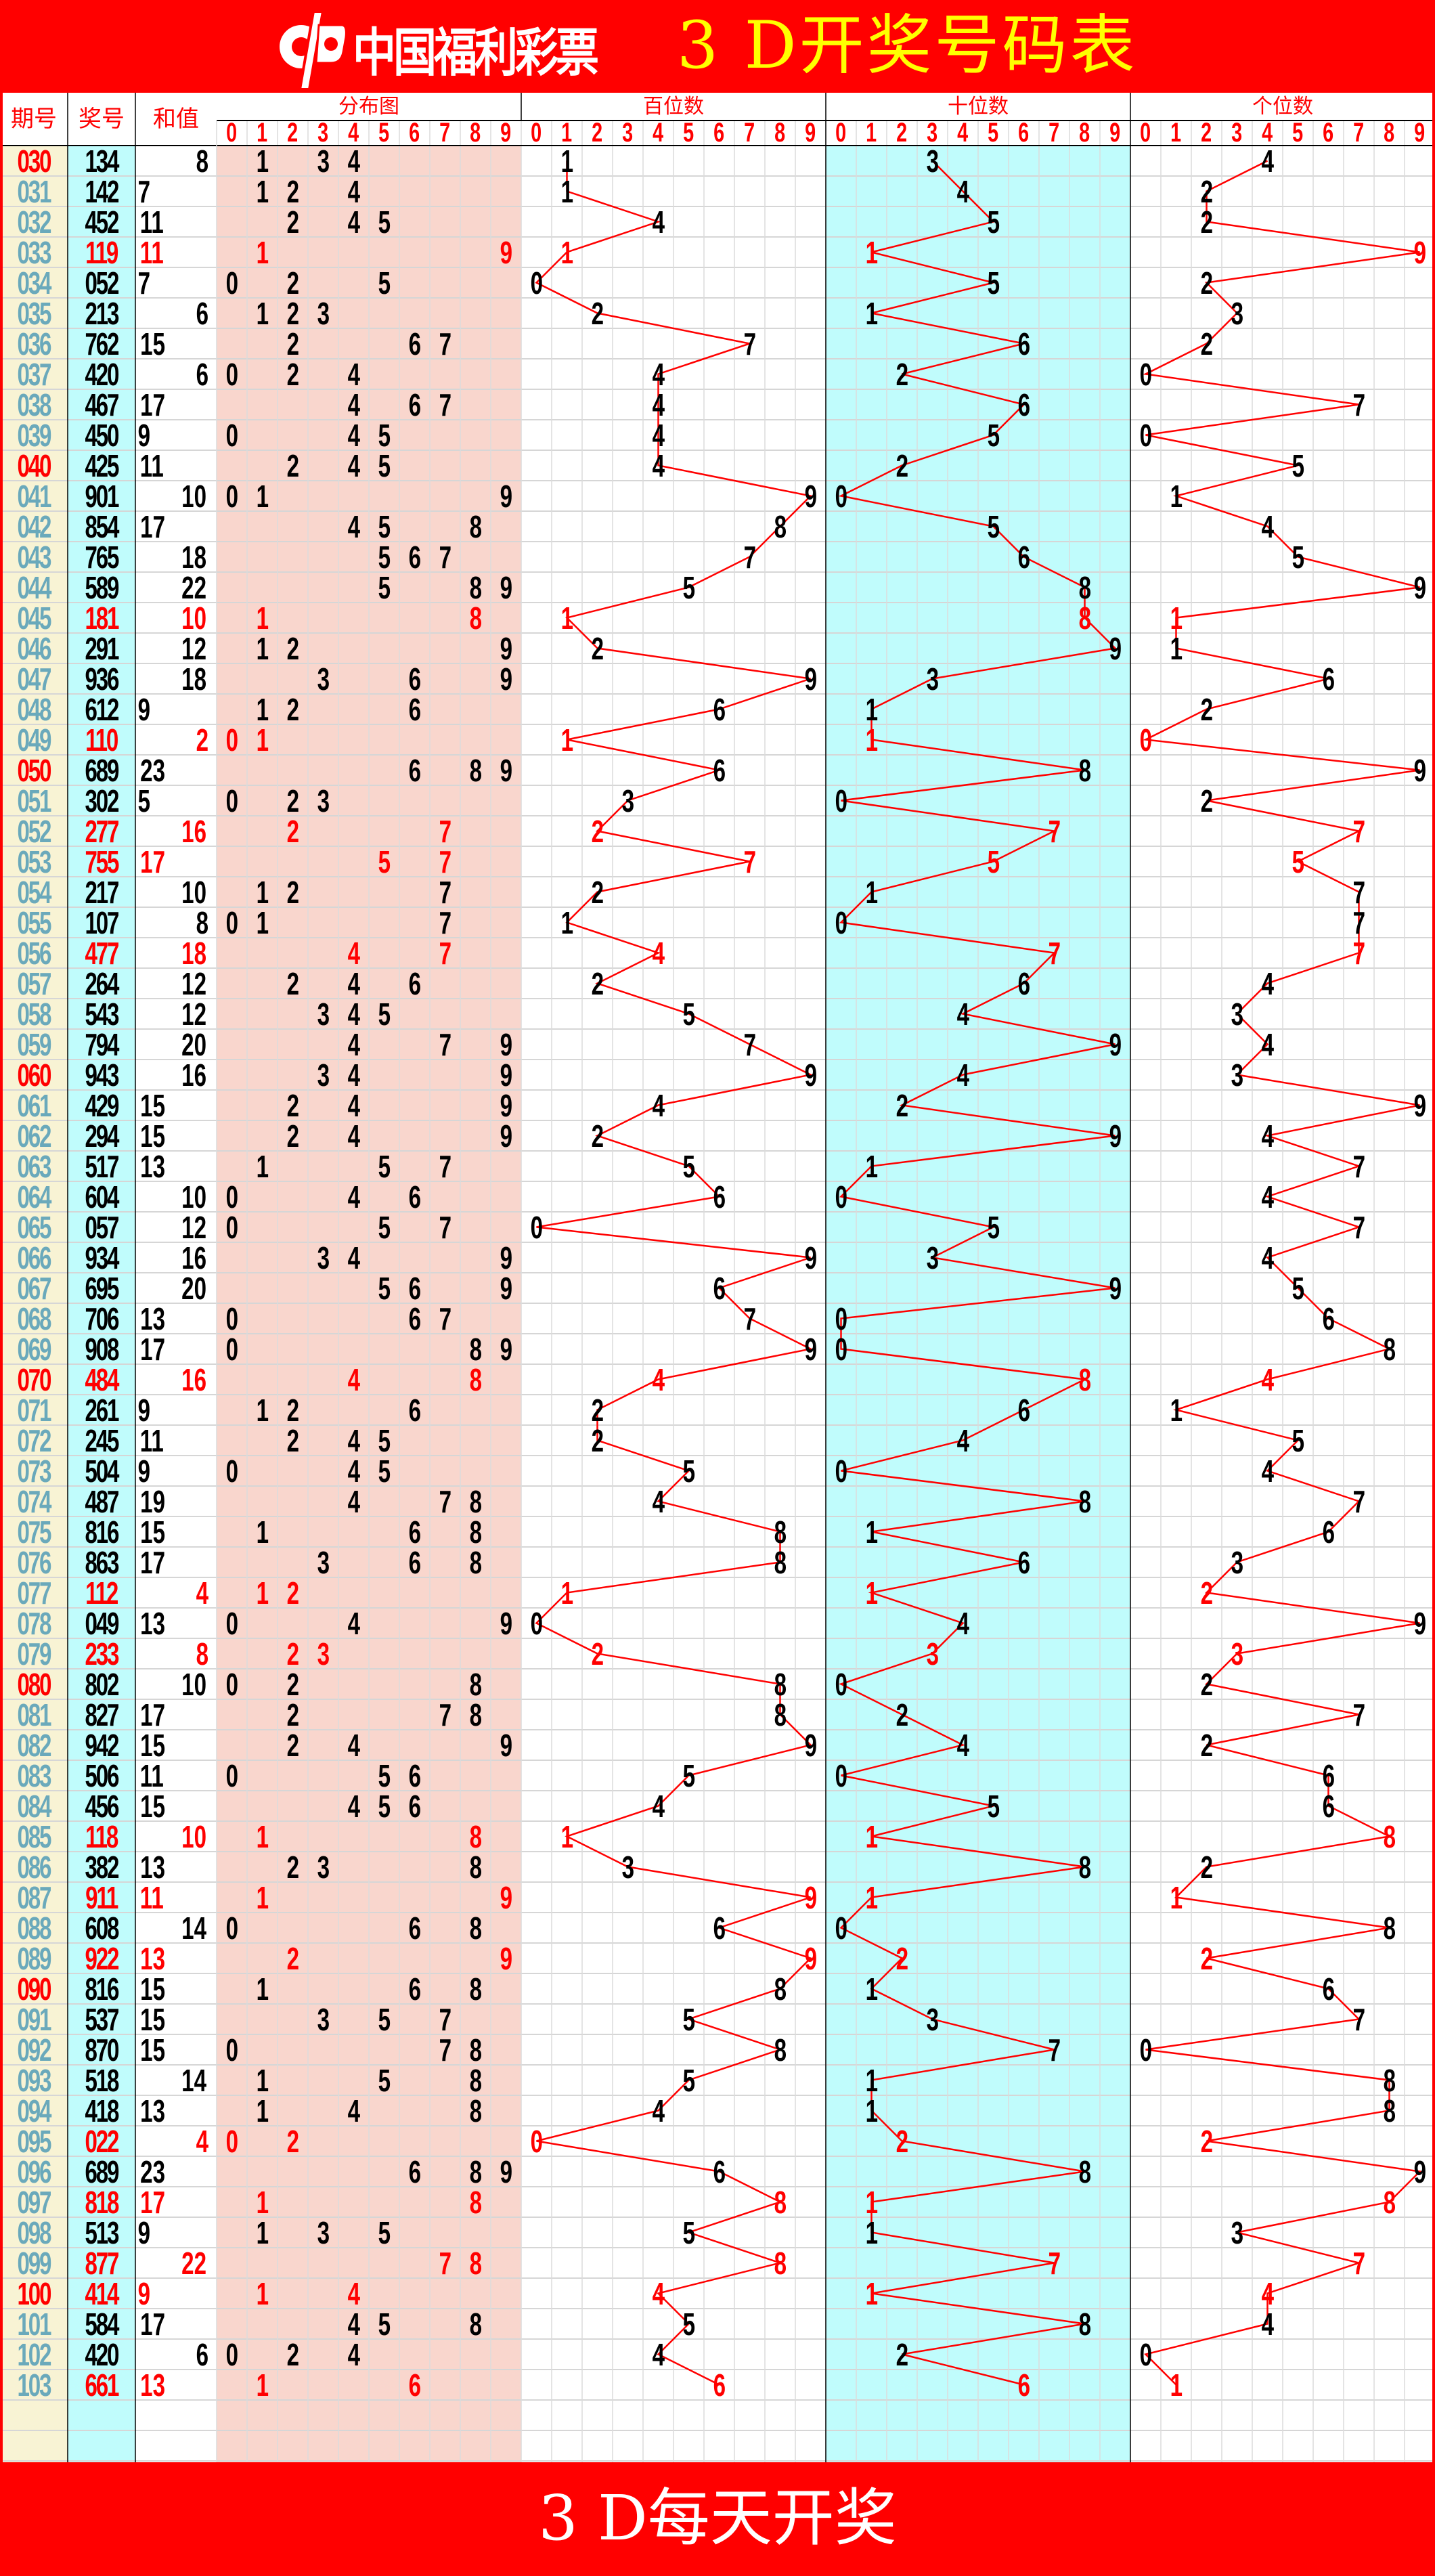 Image resolution: width=1435 pixels, height=2576 pixels. What do you see at coordinates (293, 800) in the screenshot?
I see `distribution-digit-text: 2` at bounding box center [293, 800].